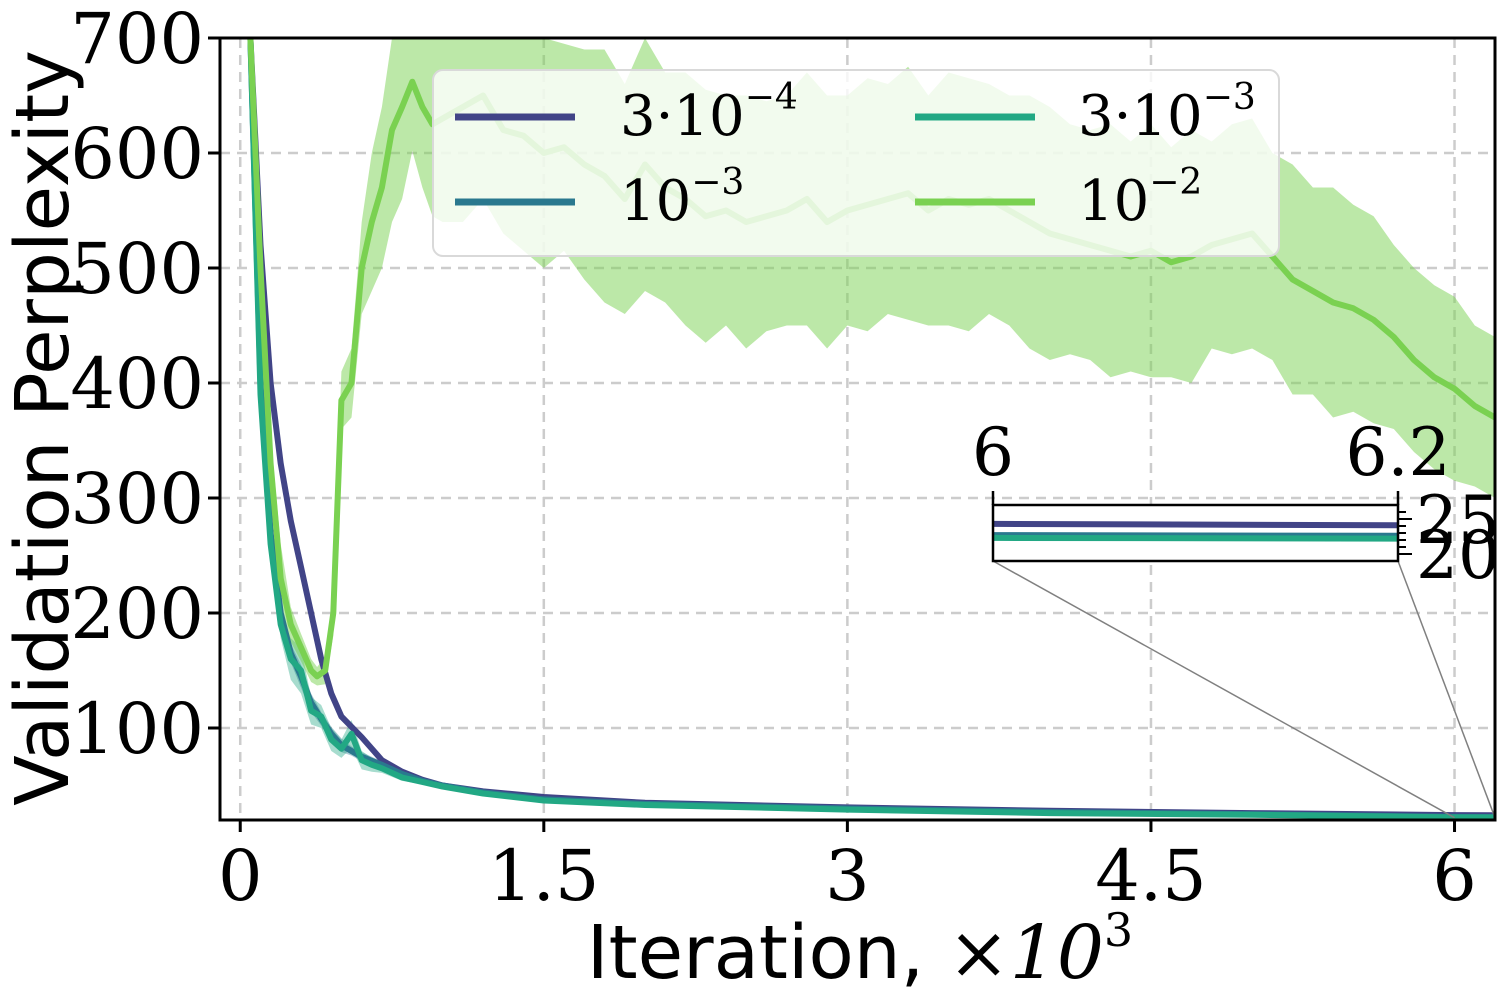 This screenshot has height=1005, width=1504. I want to click on x-tick-label-1: 1.5, so click(543, 876).